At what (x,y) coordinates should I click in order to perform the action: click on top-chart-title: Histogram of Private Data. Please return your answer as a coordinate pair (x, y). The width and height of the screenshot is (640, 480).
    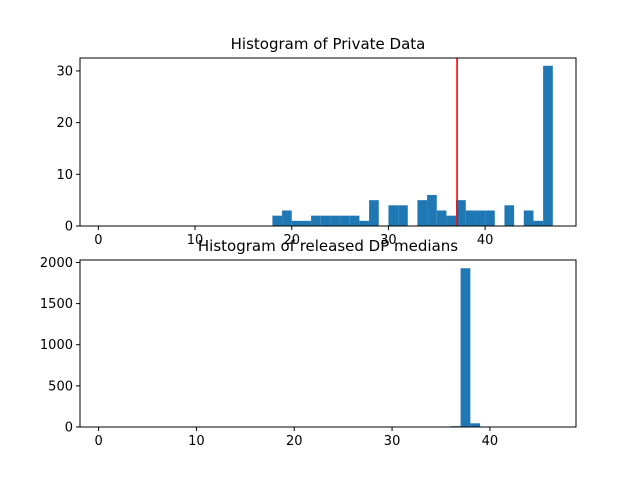
    Looking at the image, I should click on (328, 44).